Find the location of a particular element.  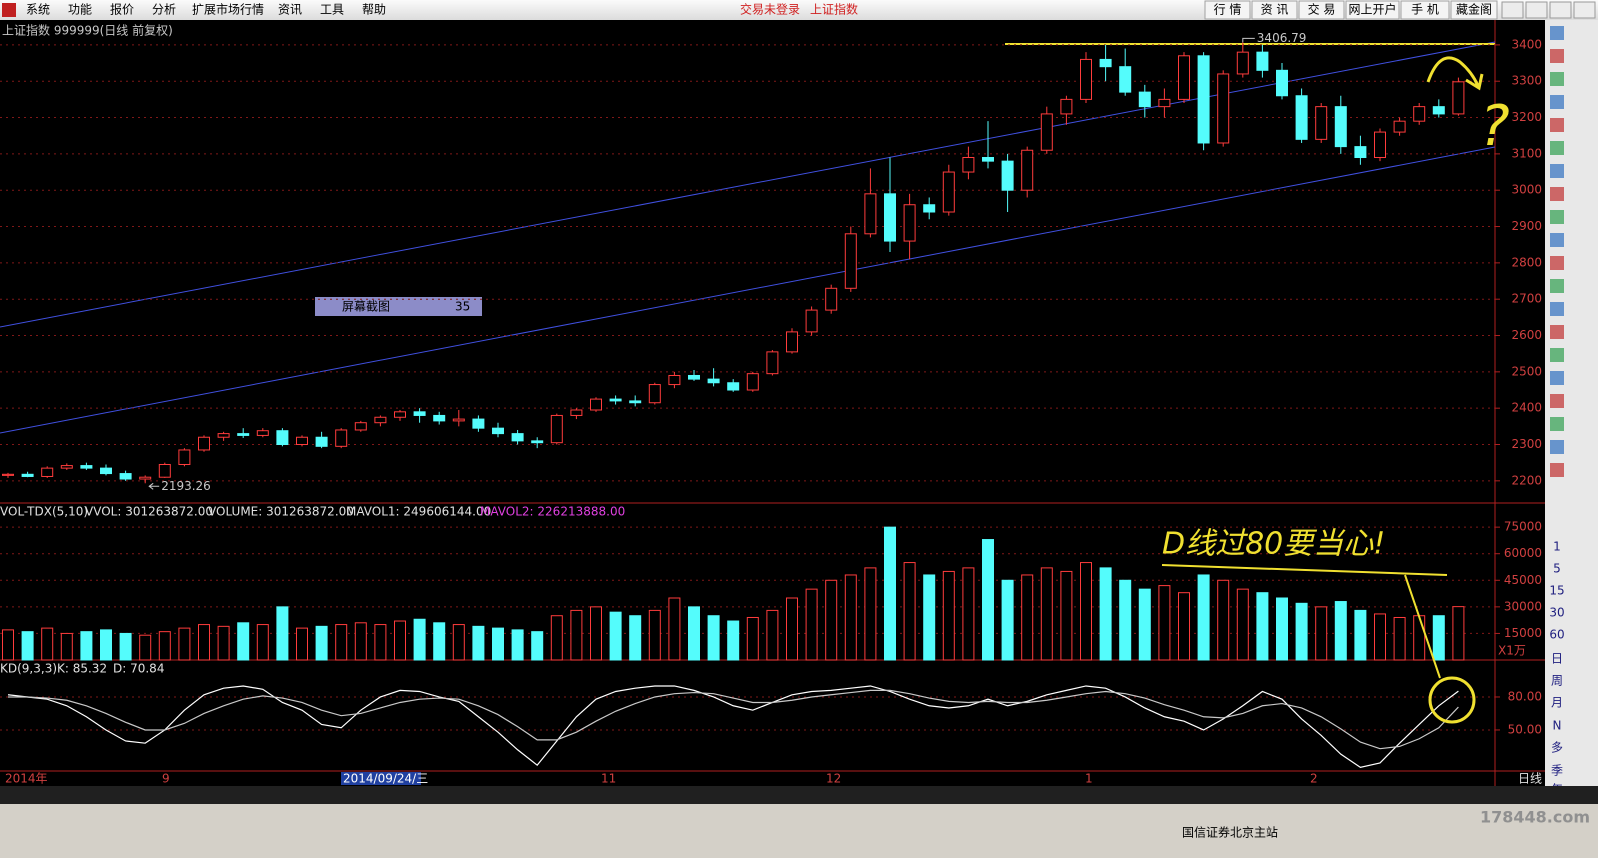

date-label: 11 is located at coordinates (608, 779).